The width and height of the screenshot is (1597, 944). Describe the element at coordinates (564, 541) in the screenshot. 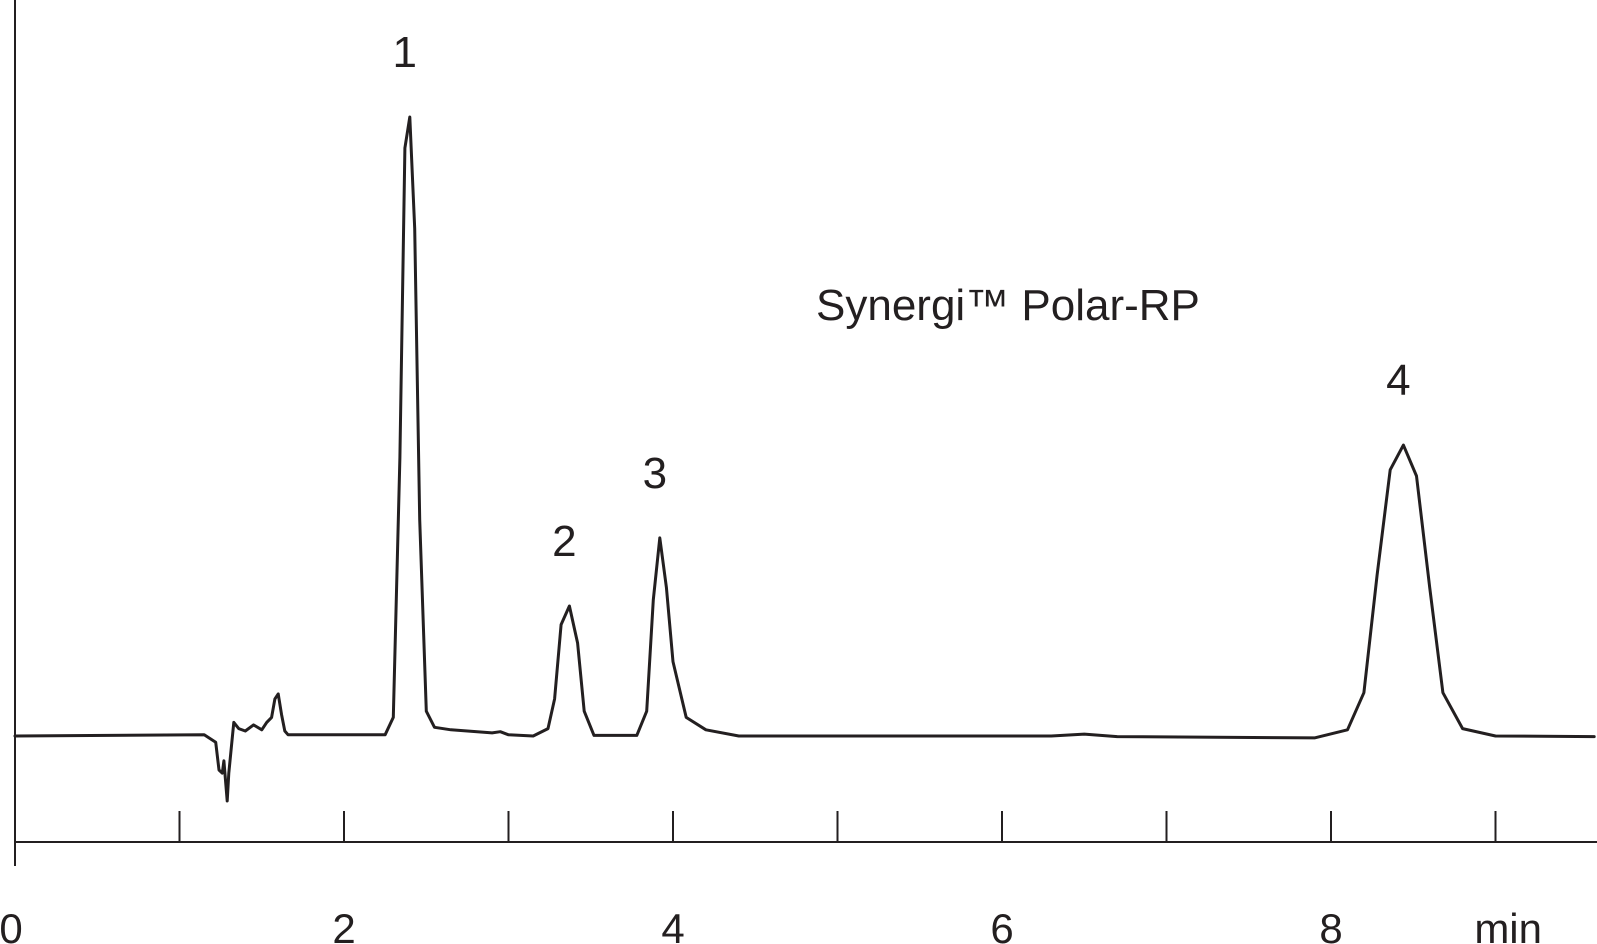

I see `peak-label-2: 2` at that location.